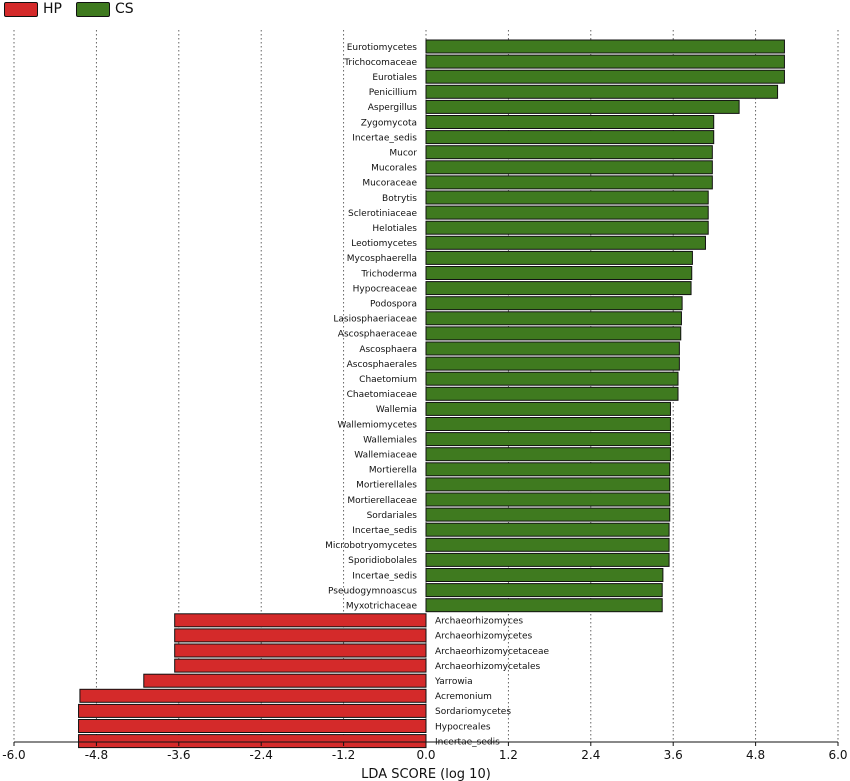 This screenshot has height=781, width=850. I want to click on bar-label: Sclerotiniaceae, so click(382, 214).